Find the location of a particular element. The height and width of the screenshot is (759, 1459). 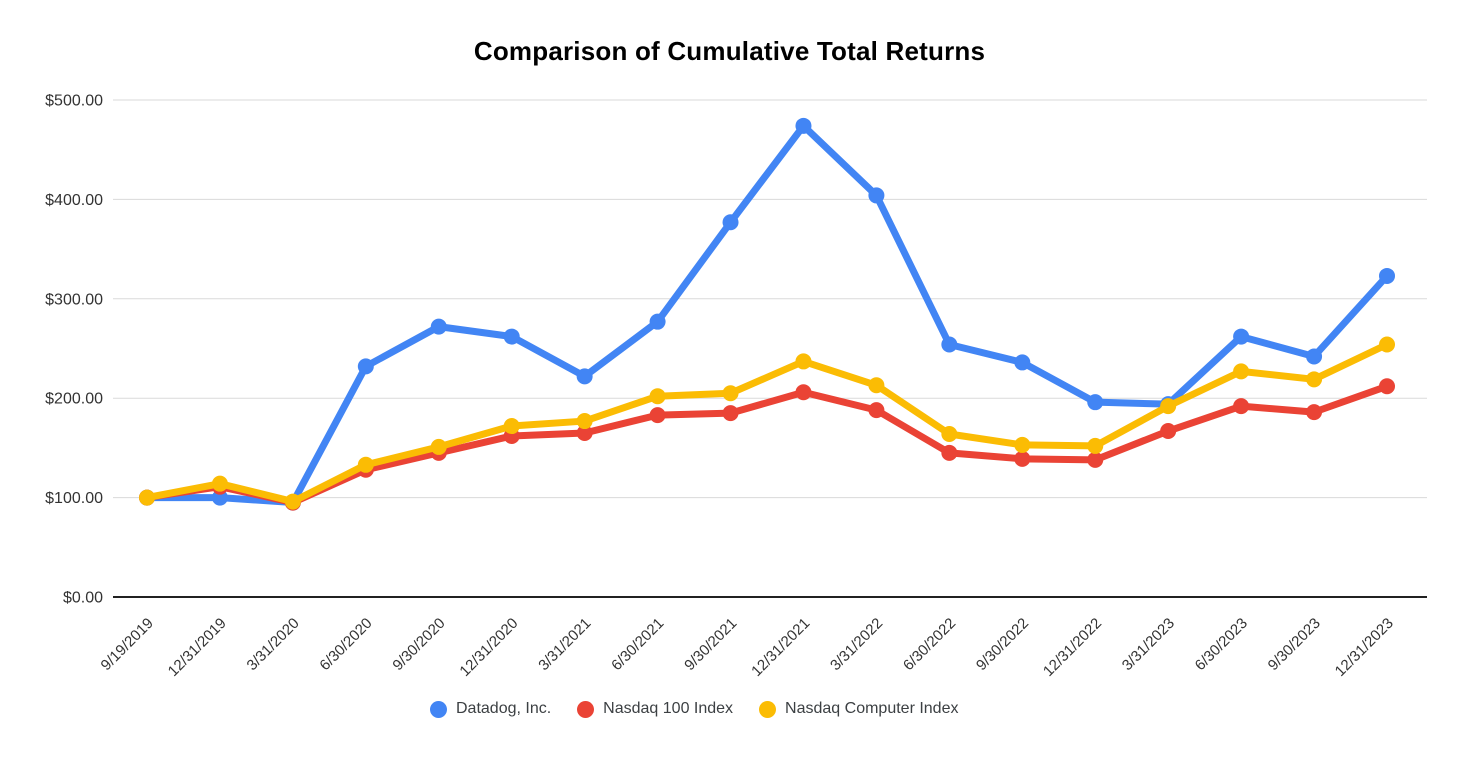

x-axis-tick-label: 9/30/2020 is located at coordinates (418, 644).